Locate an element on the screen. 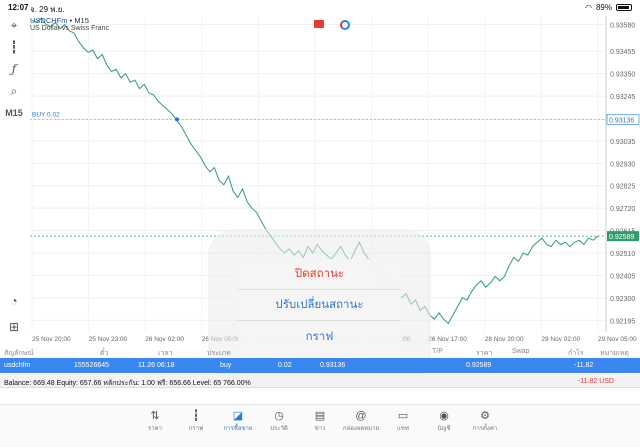  row-volume: 0.02 is located at coordinates (285, 365).